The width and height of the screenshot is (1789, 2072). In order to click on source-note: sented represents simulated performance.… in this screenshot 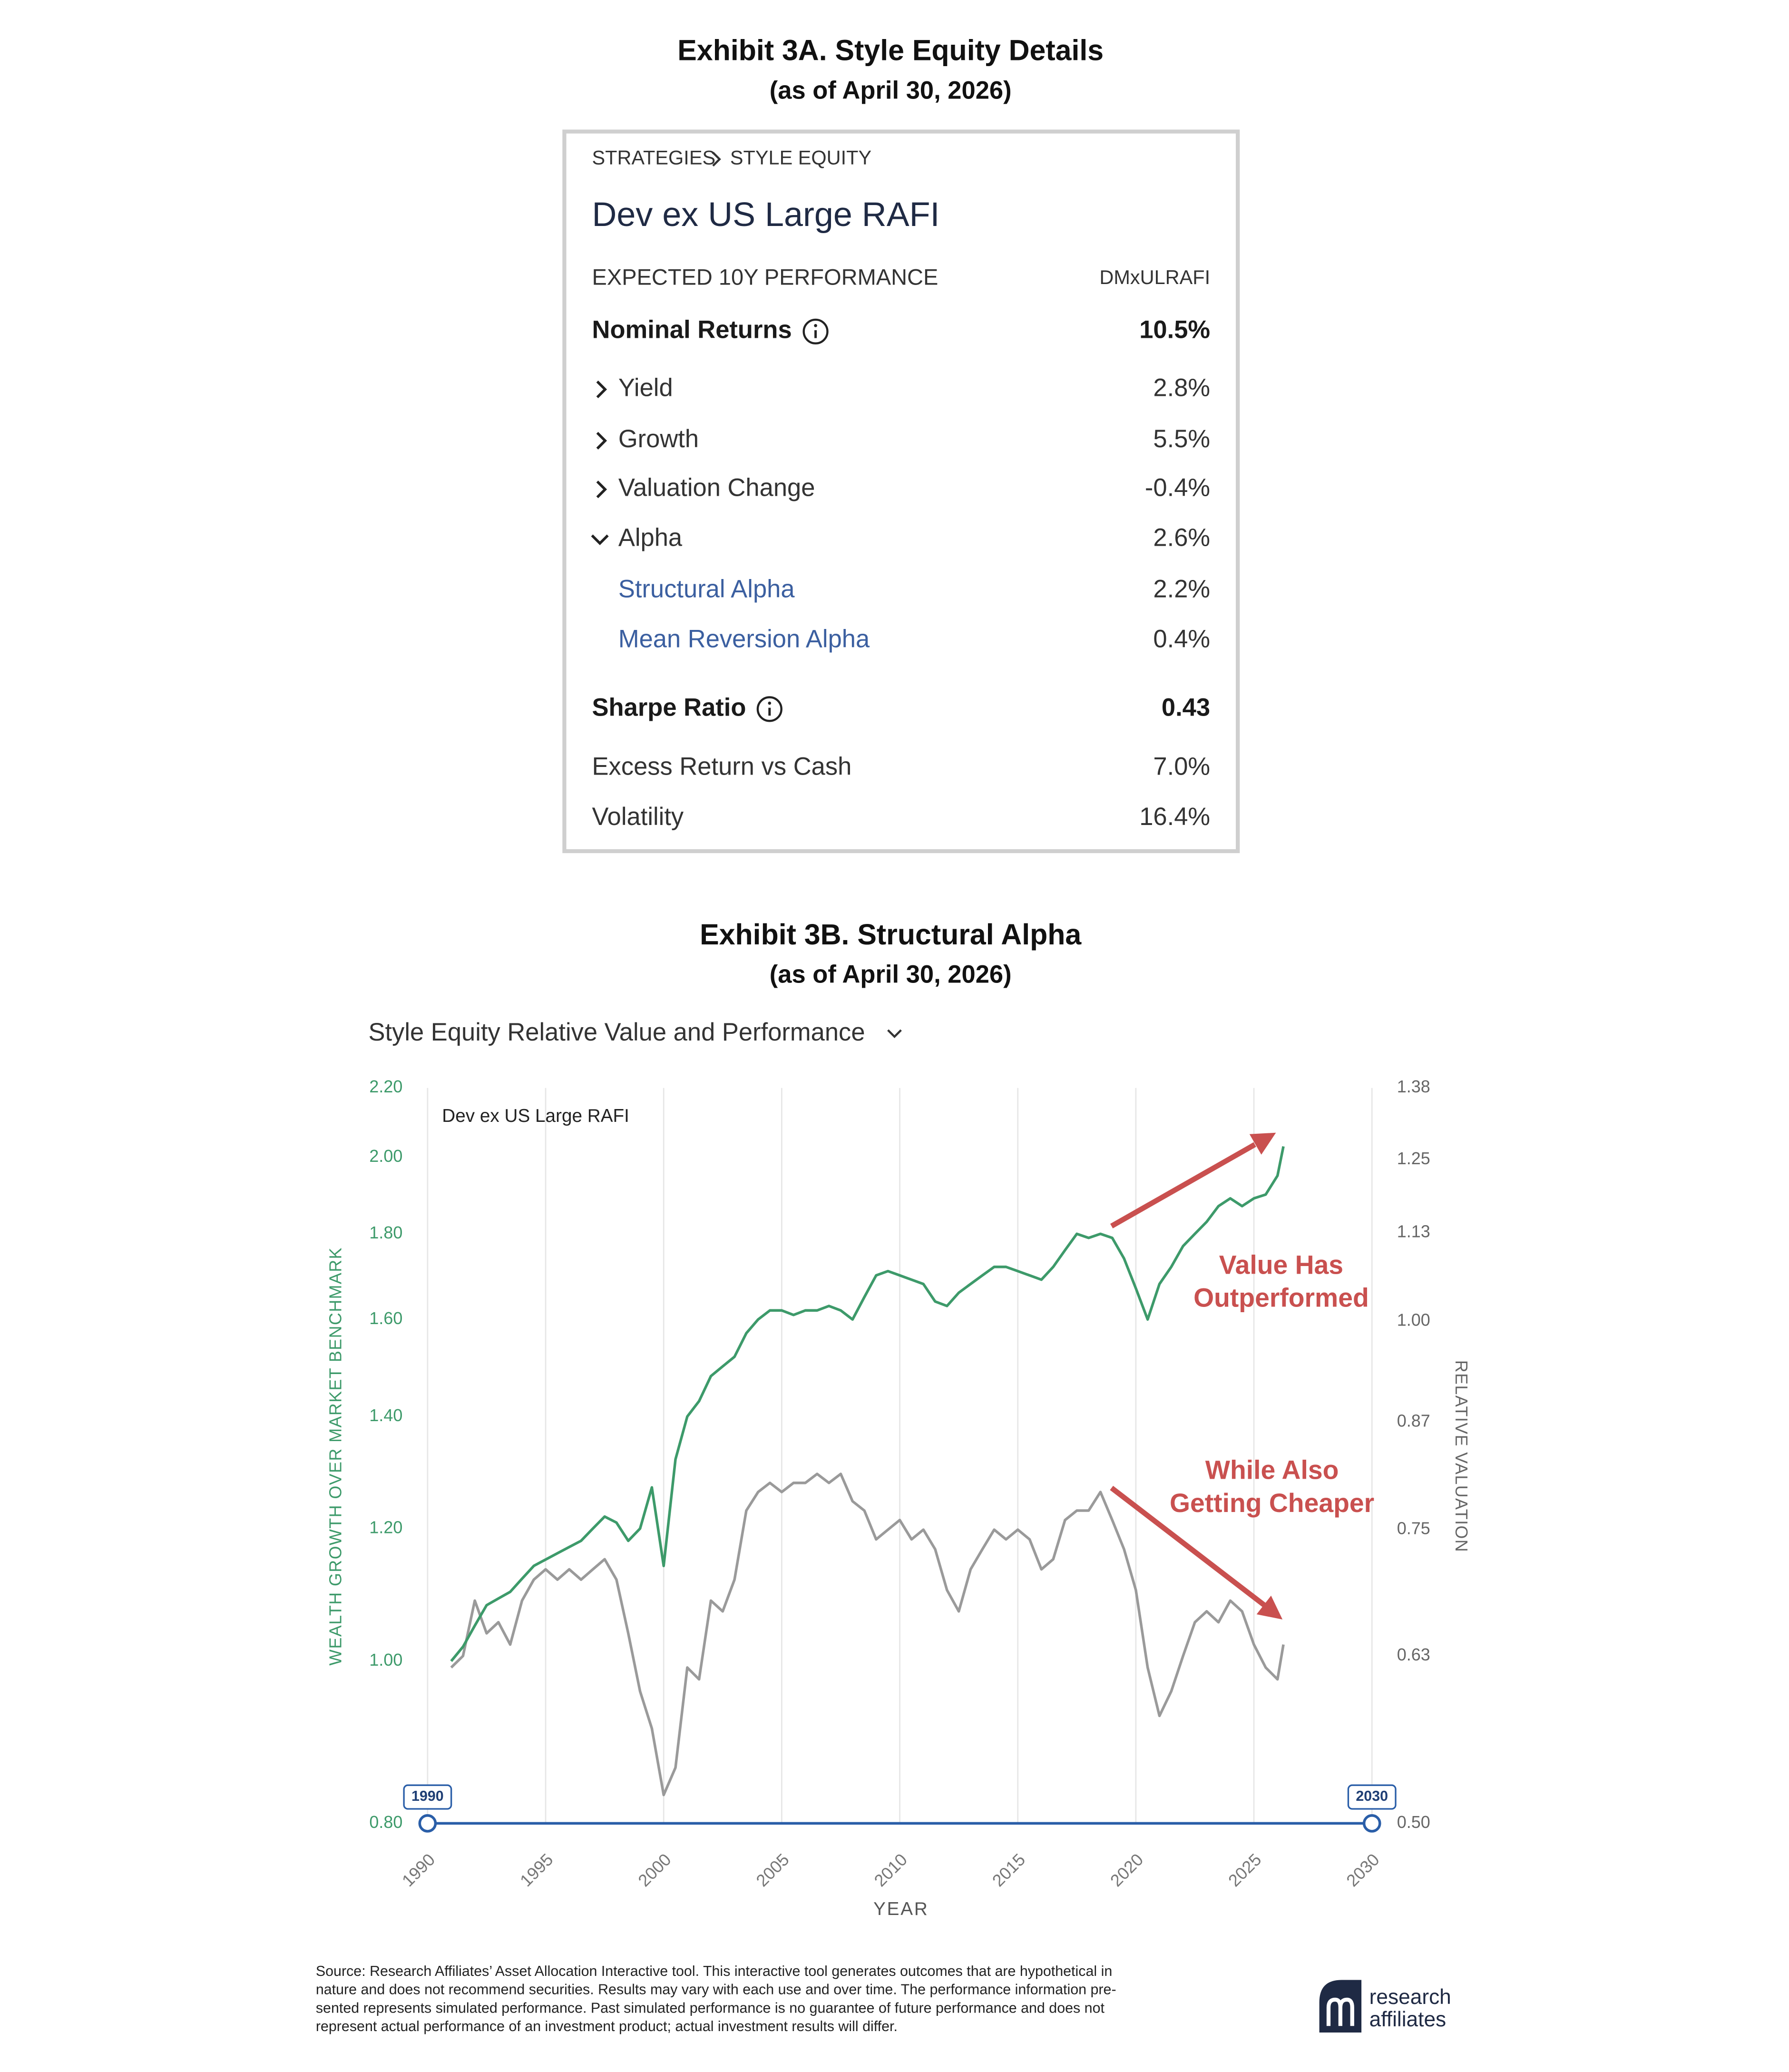, I will do `click(710, 2008)`.